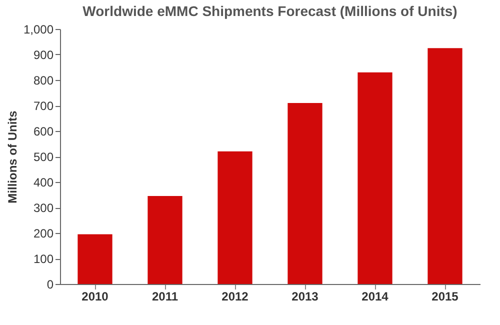  I want to click on y-tick-label: 300, so click(43, 208).